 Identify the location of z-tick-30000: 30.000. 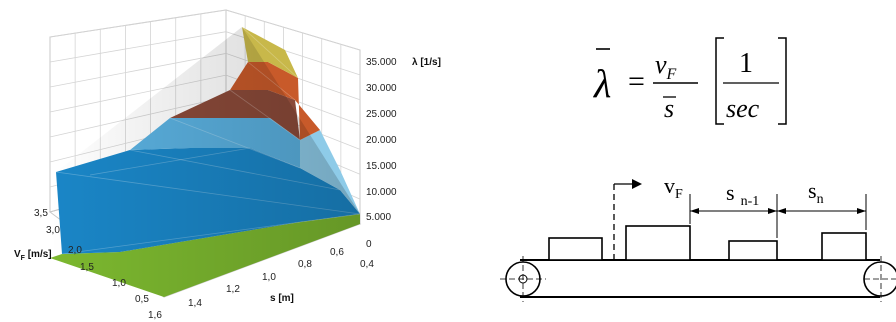
(381, 88).